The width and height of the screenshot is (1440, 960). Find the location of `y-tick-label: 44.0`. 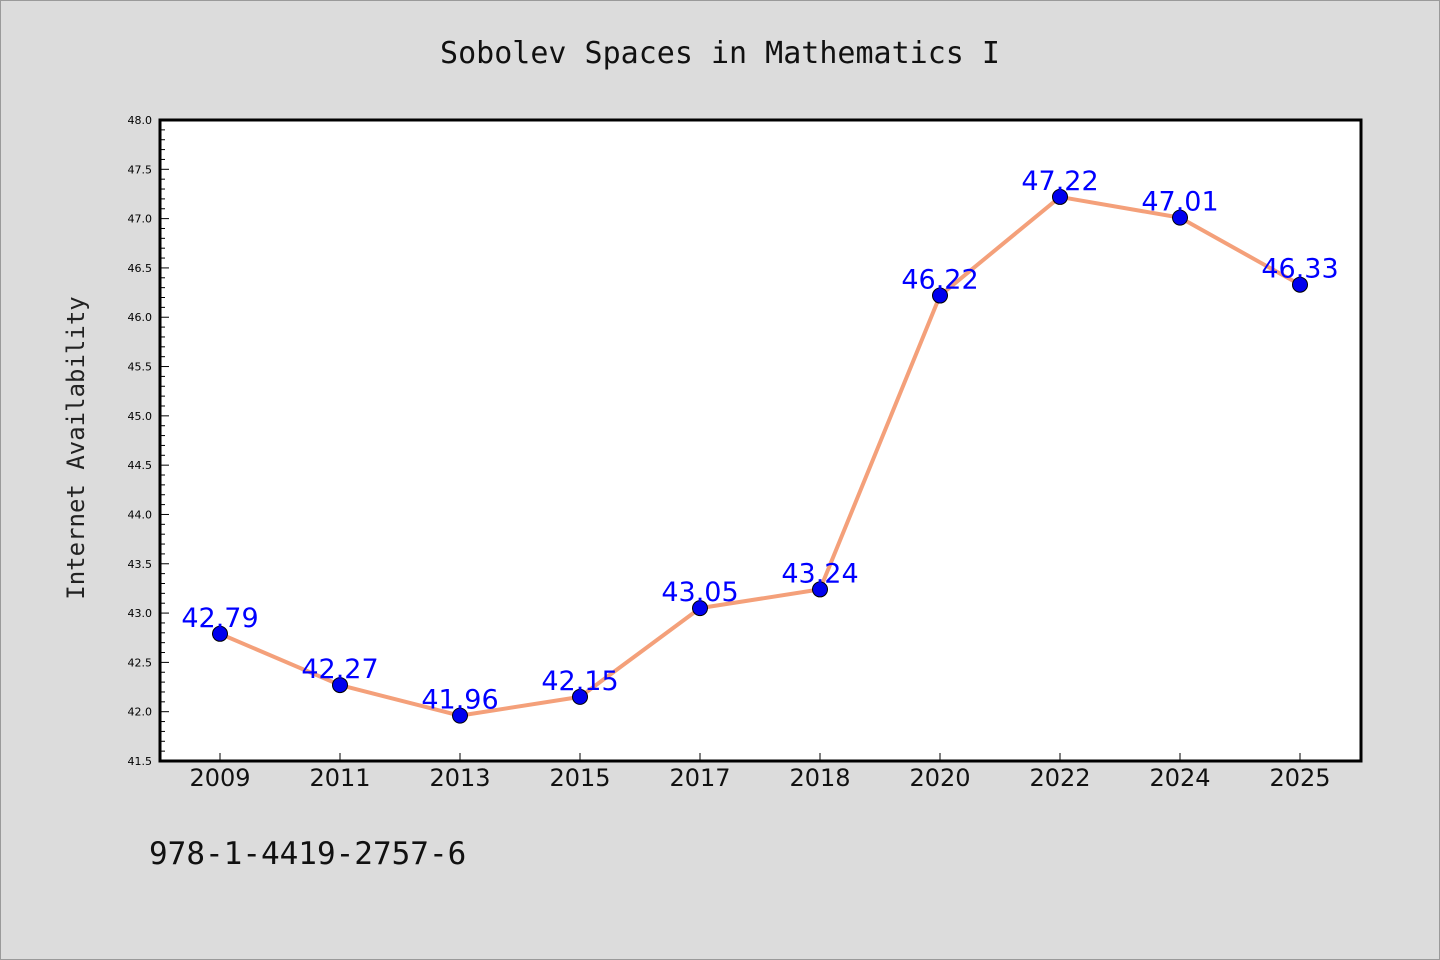

y-tick-label: 44.0 is located at coordinates (140, 514).